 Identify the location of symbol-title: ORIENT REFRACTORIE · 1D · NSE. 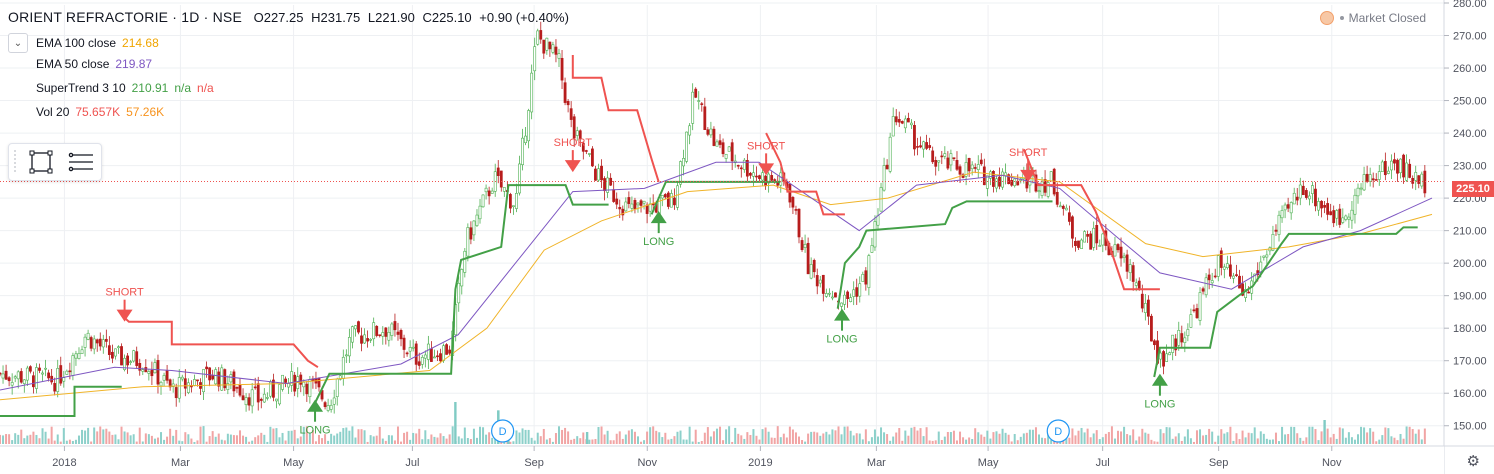
(125, 17).